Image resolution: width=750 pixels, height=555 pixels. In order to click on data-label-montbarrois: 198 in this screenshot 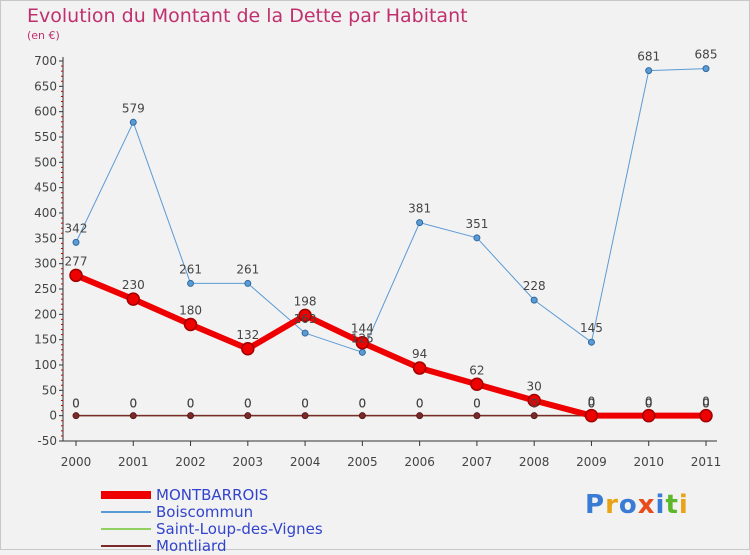, I will do `click(305, 301)`.